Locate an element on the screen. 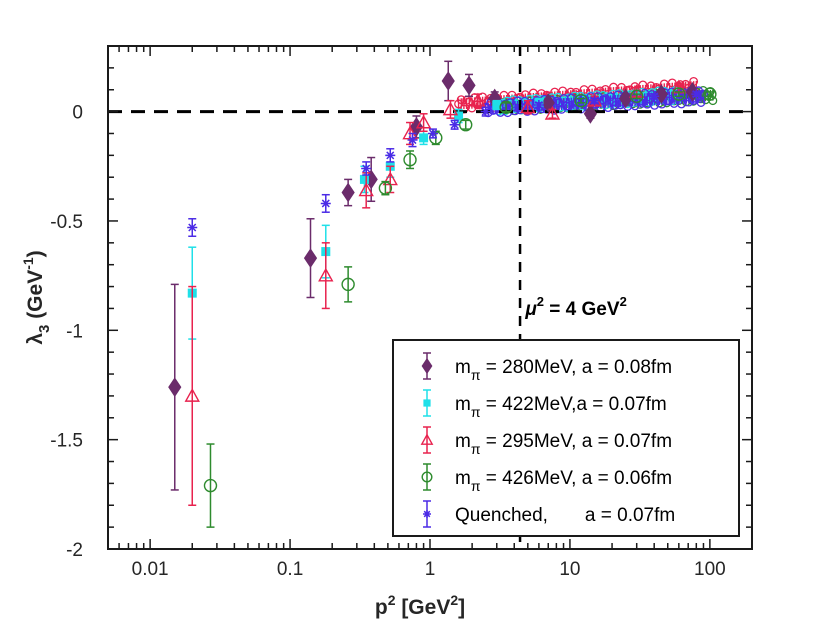  annotation-layer: μ2 = 4 GeV2 is located at coordinates (575, 307).